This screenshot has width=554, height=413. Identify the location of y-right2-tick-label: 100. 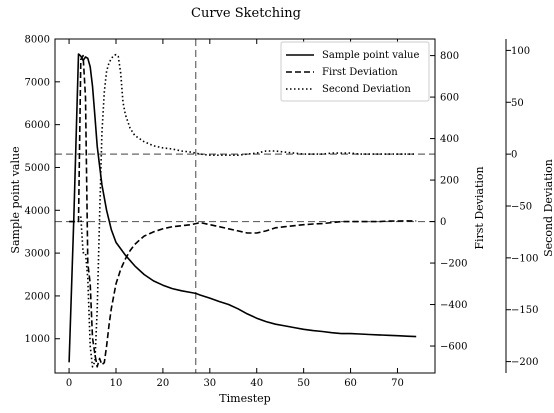
(520, 51).